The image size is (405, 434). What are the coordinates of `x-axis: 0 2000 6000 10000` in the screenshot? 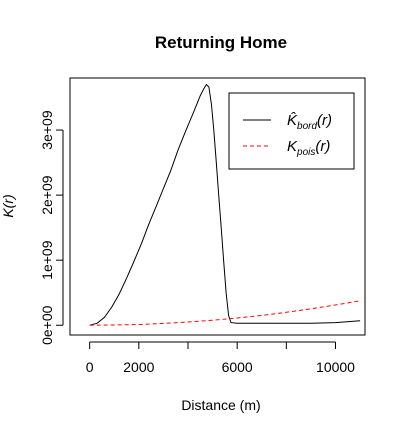 It's located at (220, 358).